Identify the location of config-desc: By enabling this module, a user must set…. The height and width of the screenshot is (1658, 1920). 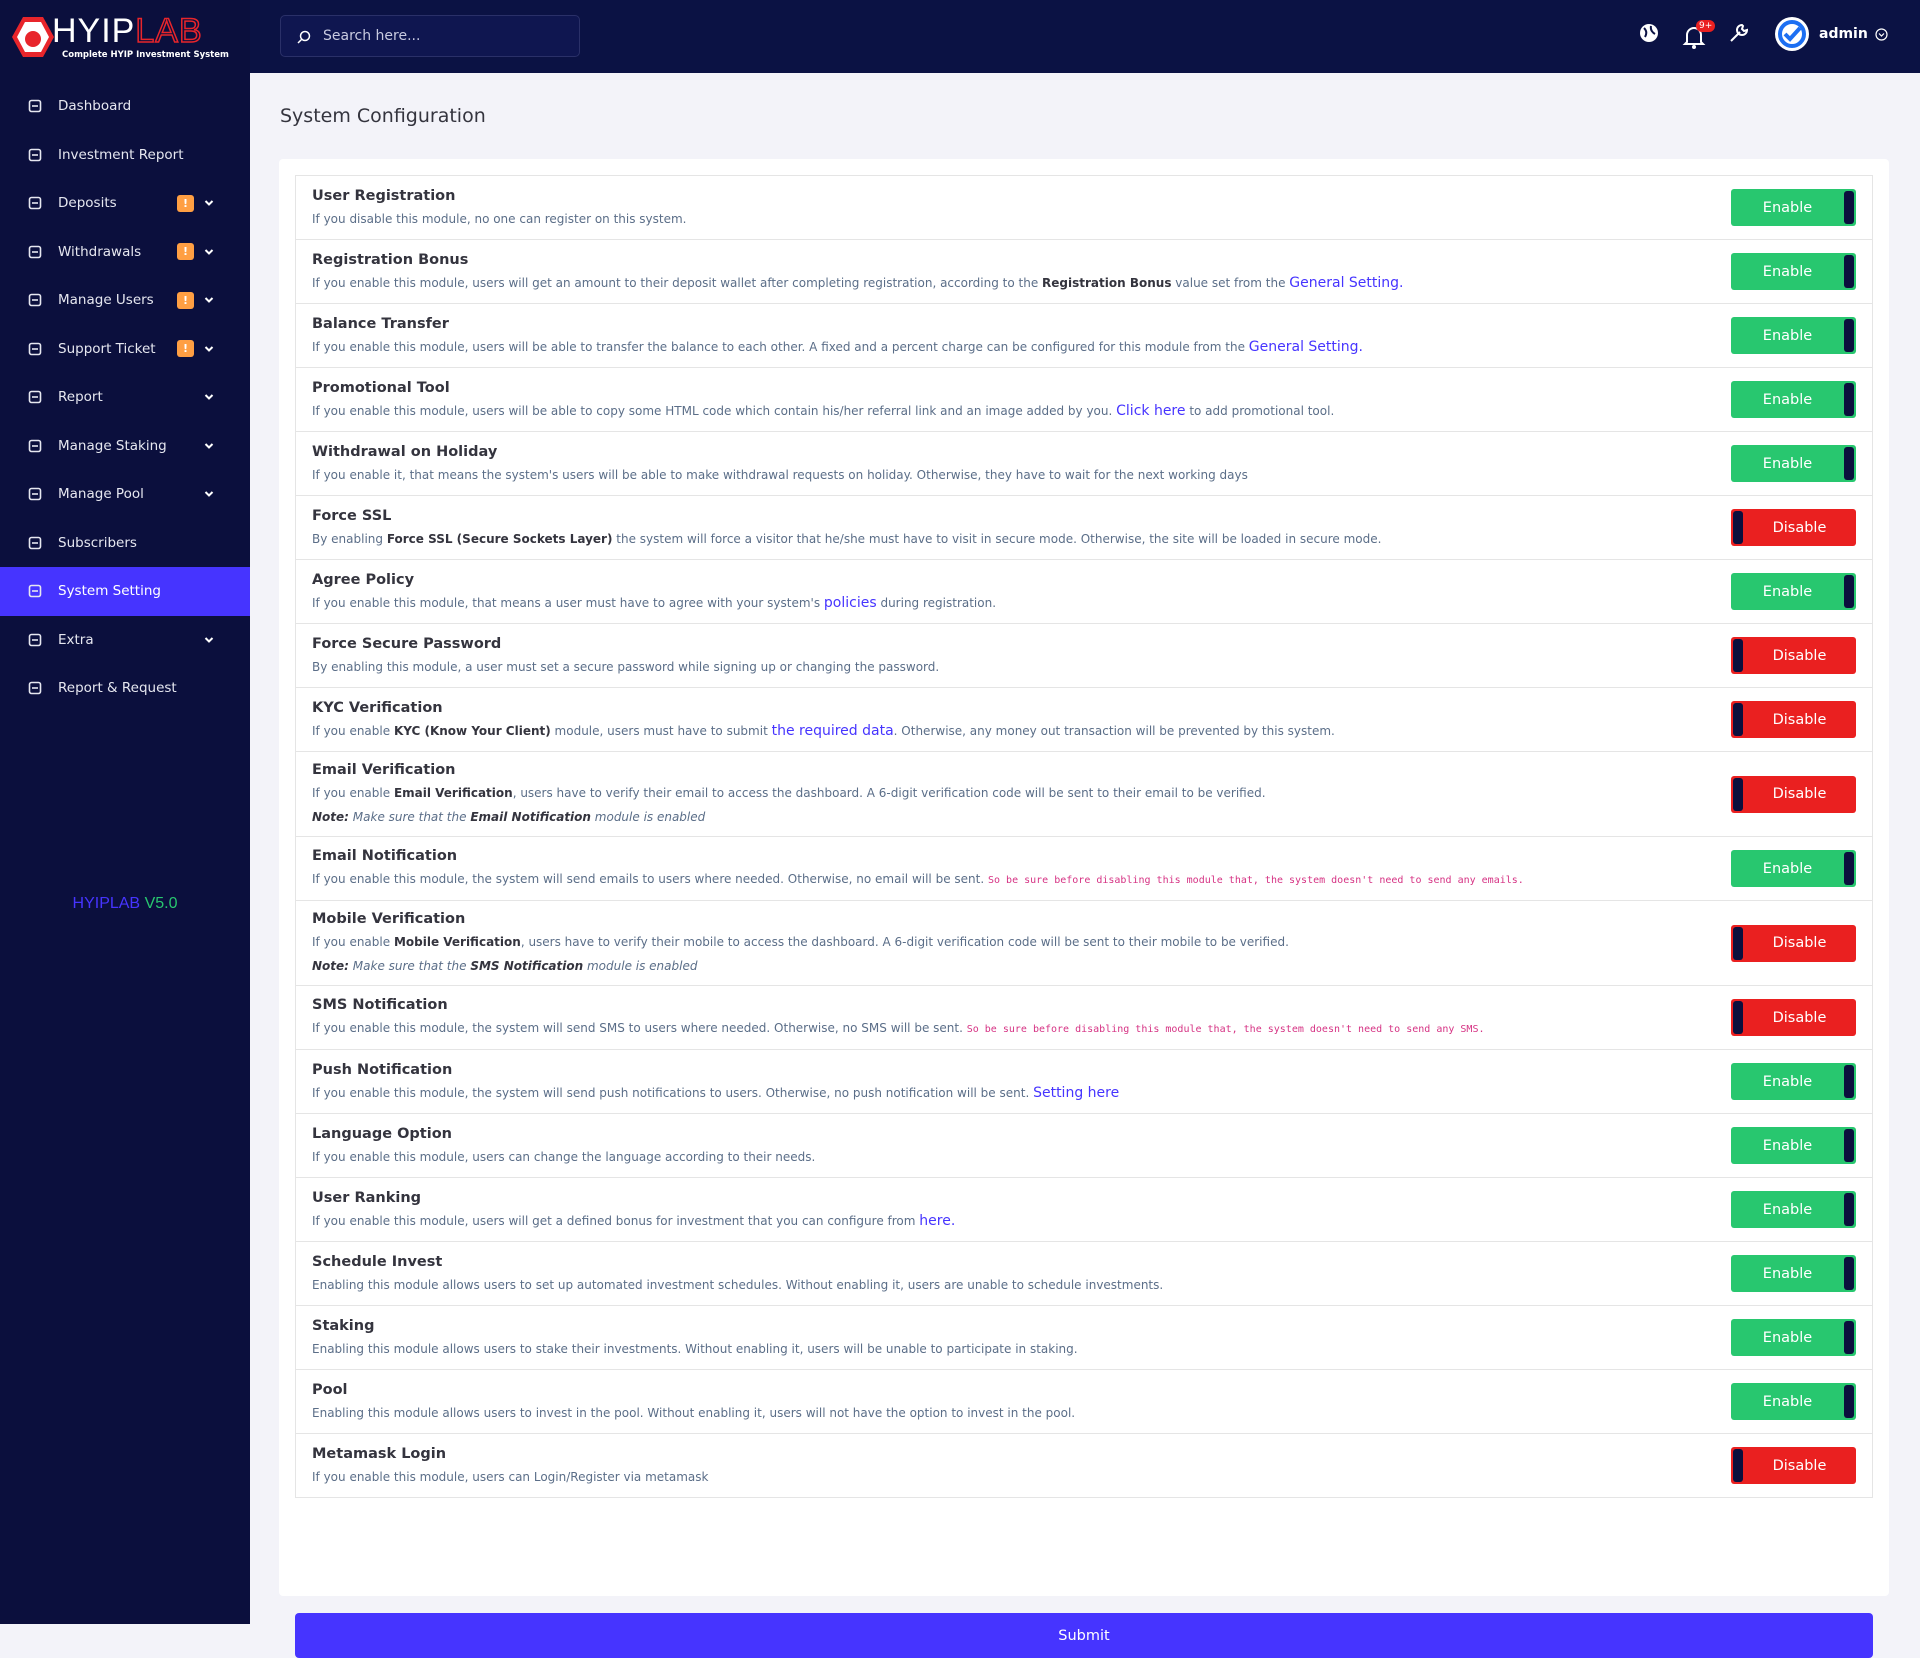
(1021, 667).